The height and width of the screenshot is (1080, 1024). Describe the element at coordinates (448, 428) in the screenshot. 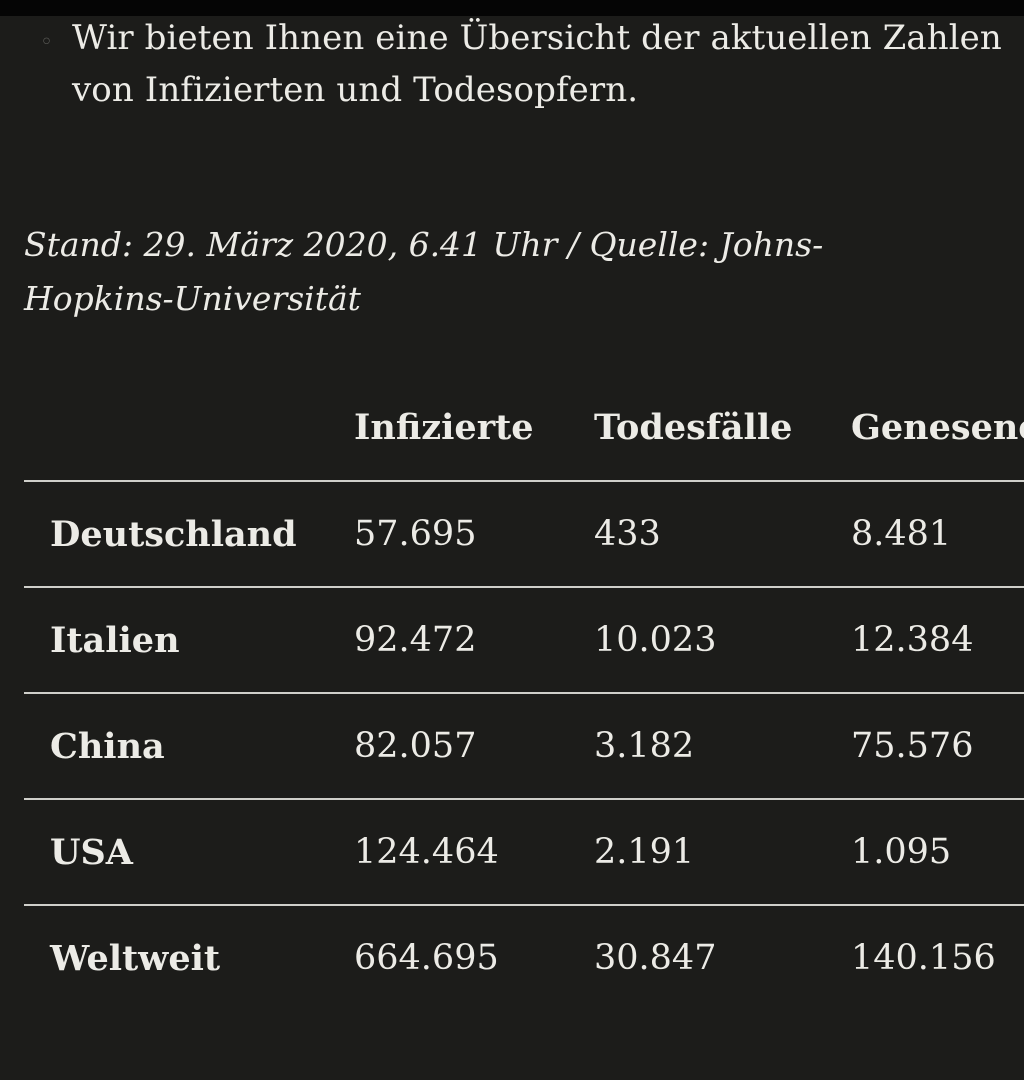

I see `header-infizierte: Infizierte` at that location.